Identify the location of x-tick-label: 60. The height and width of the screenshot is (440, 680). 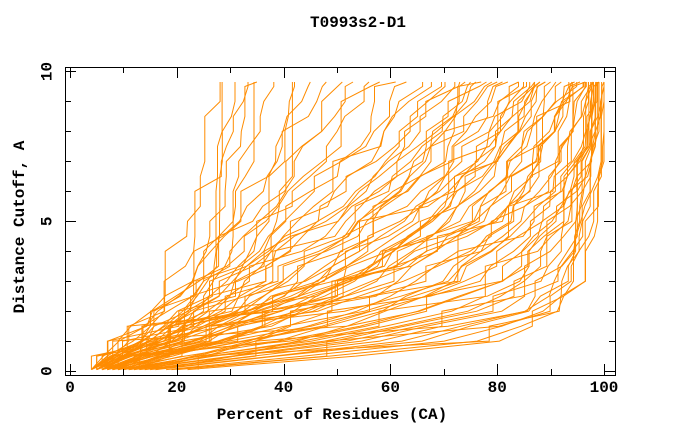
(390, 388).